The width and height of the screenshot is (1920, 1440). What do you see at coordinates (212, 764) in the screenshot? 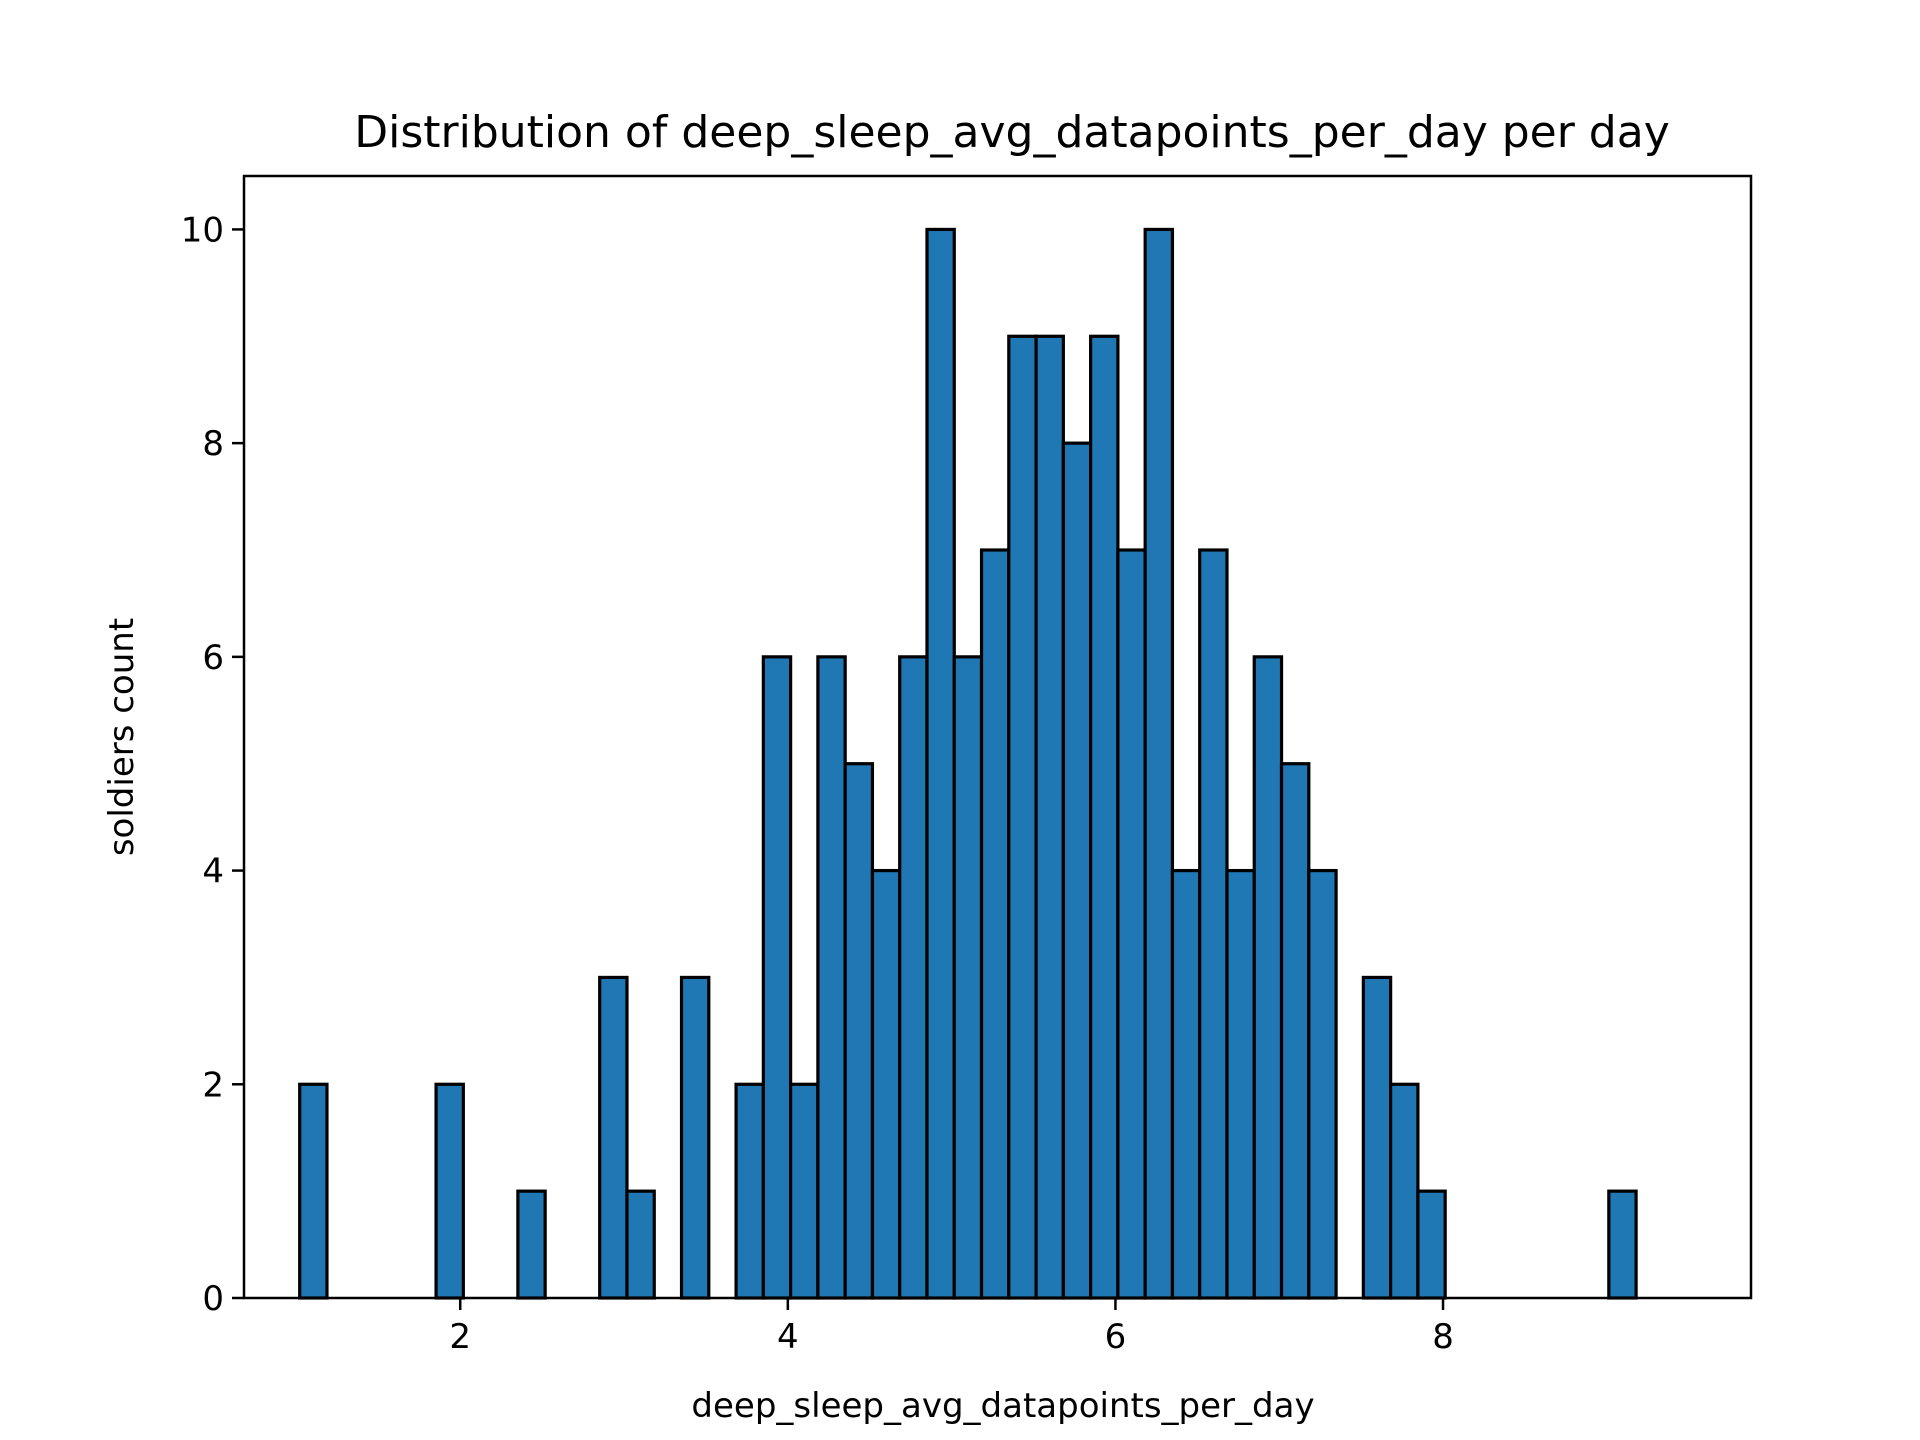
I see `y-axis-ticks: 0 2 4 6 8 10` at bounding box center [212, 764].